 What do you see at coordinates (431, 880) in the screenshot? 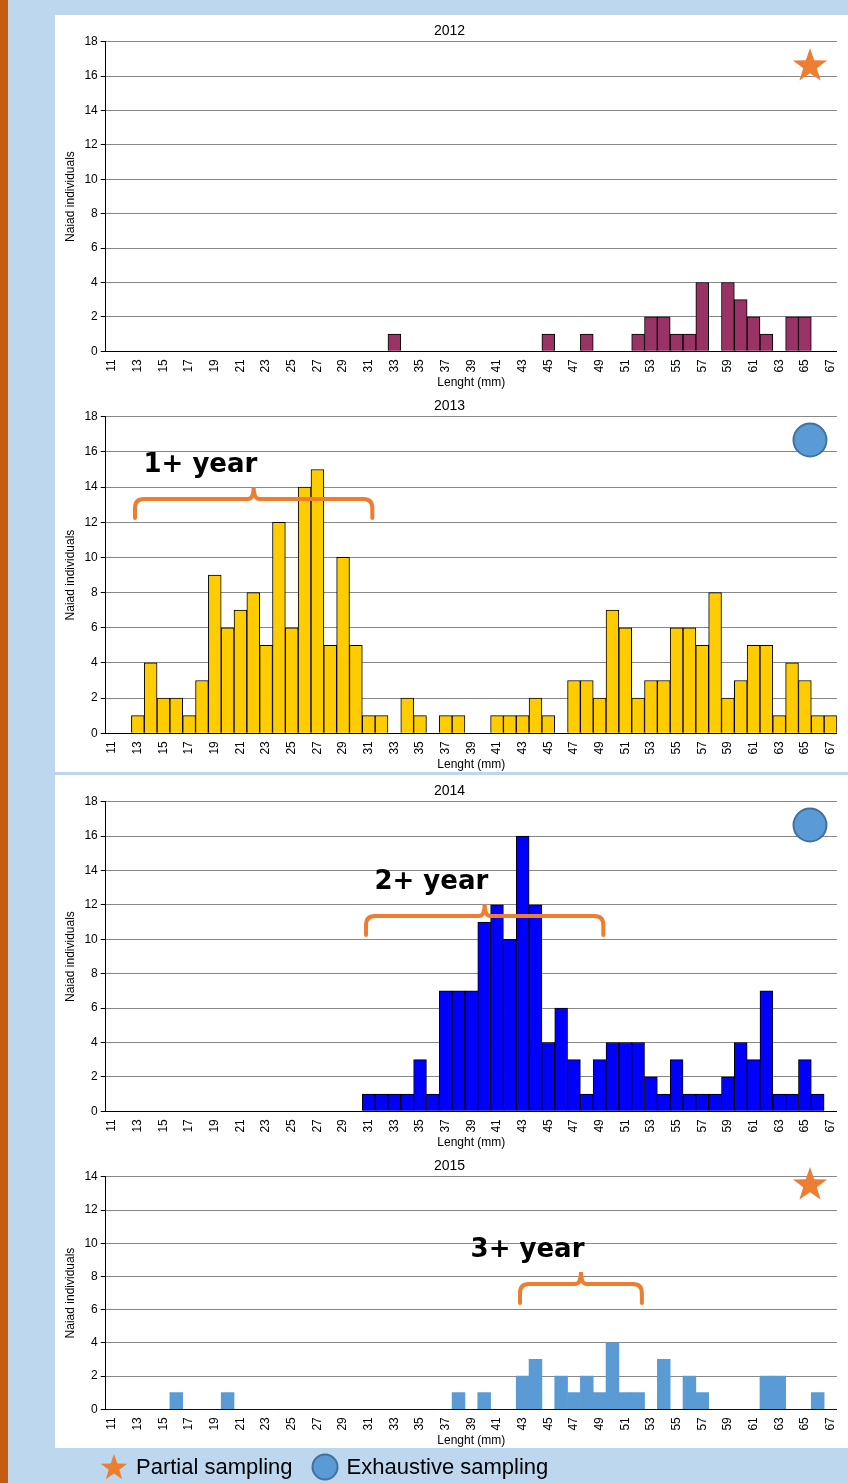
I see `annotation: 2+ year` at bounding box center [431, 880].